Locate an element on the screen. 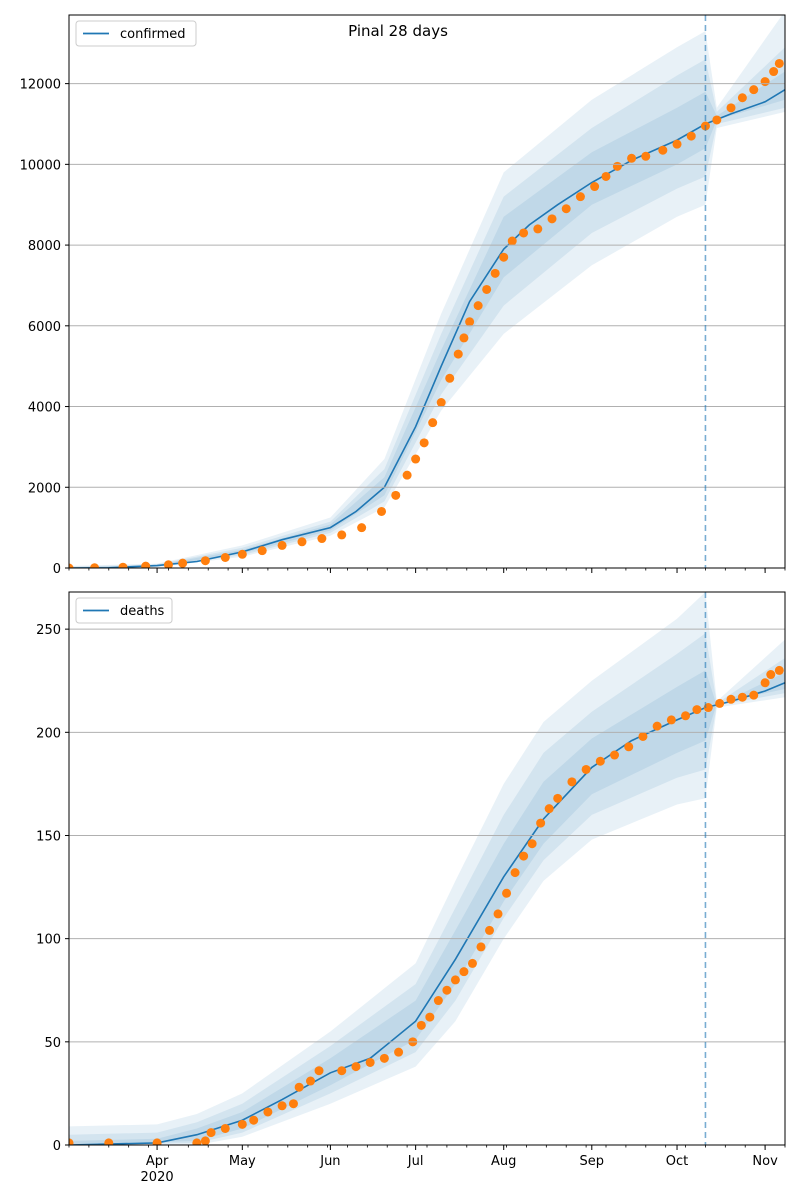 The width and height of the screenshot is (800, 1200). x-tick-label: Nov is located at coordinates (765, 1161).